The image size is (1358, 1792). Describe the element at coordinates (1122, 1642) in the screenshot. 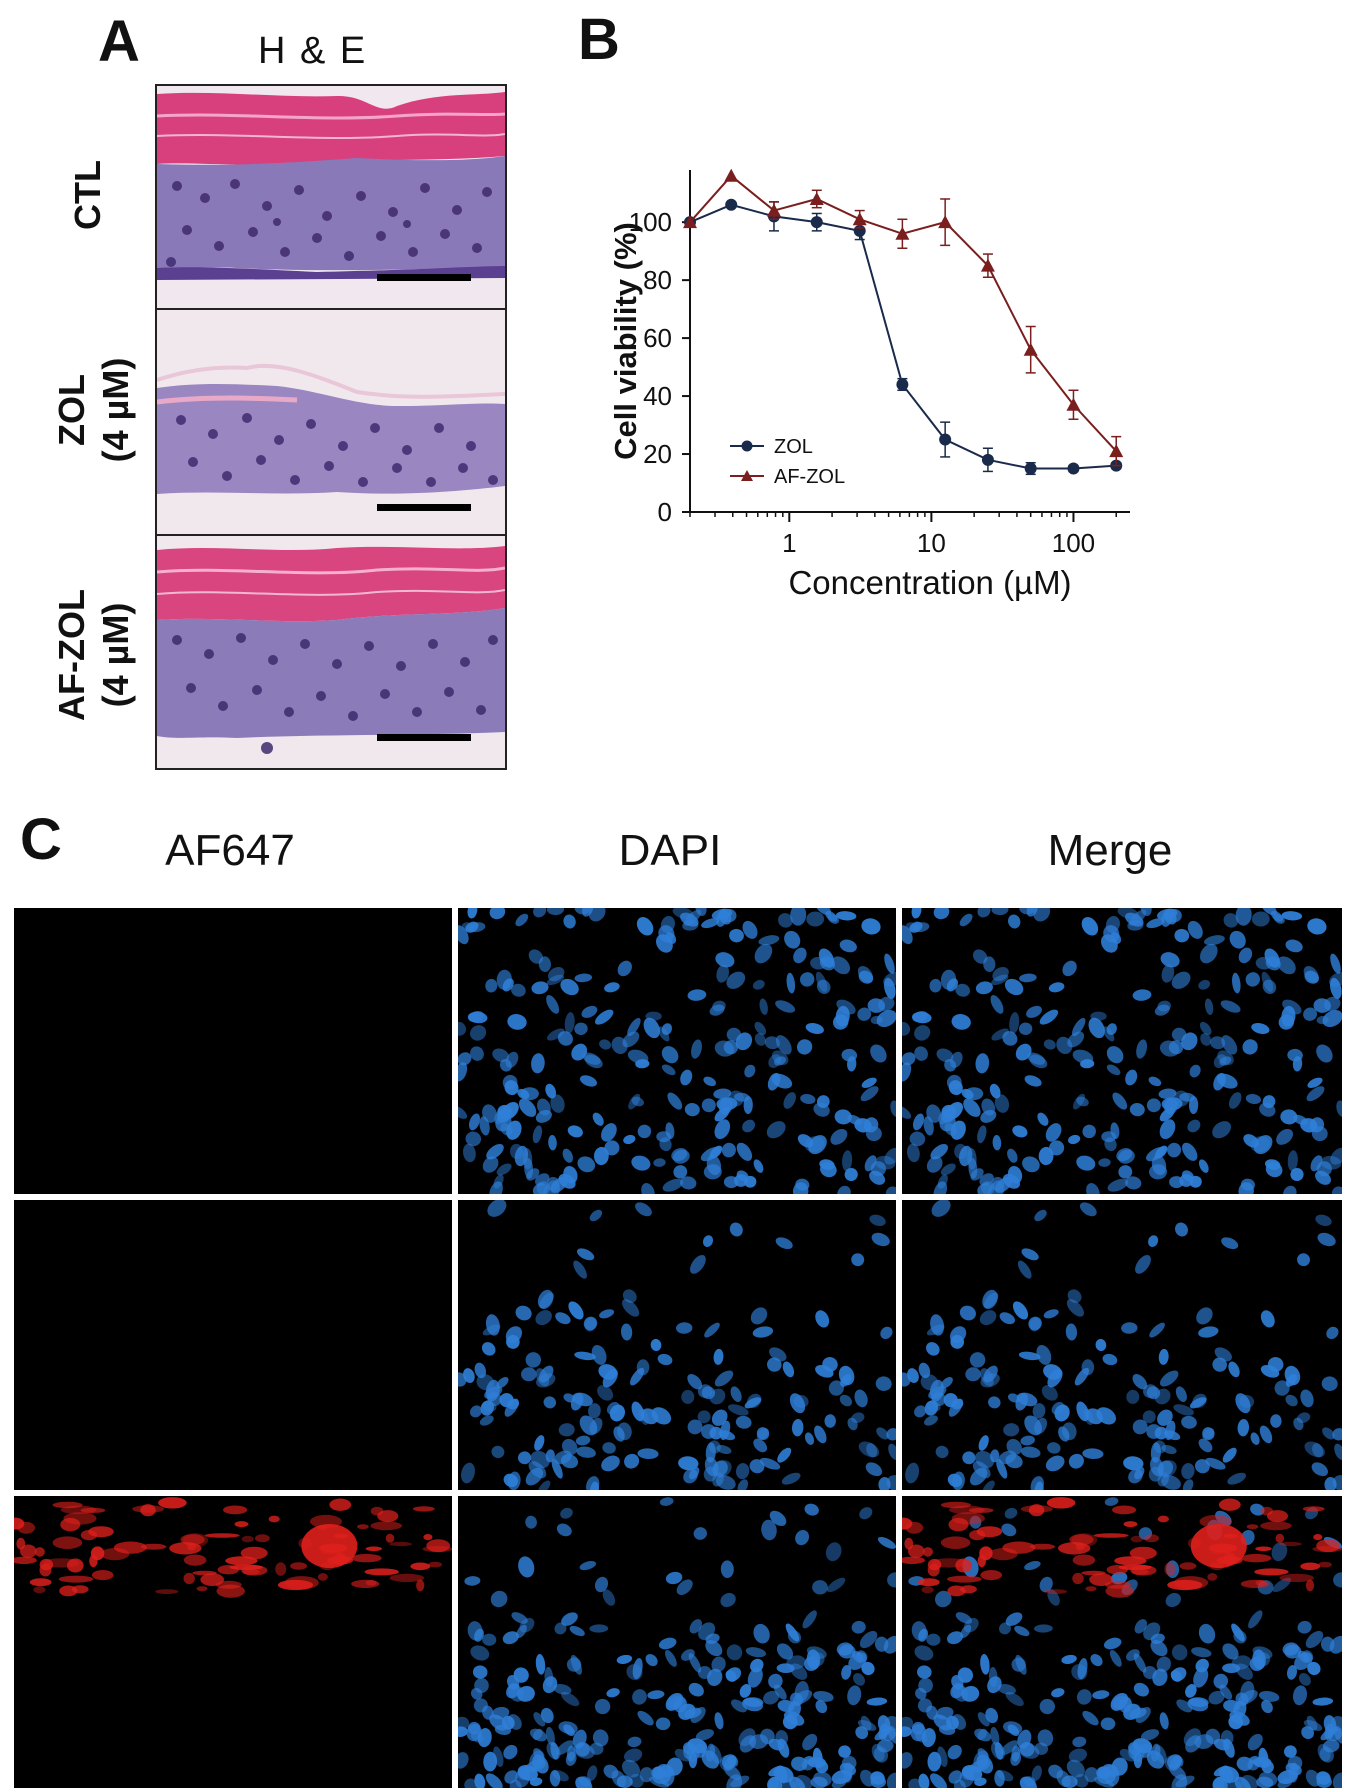

I see `fluo-merge-afzol` at that location.